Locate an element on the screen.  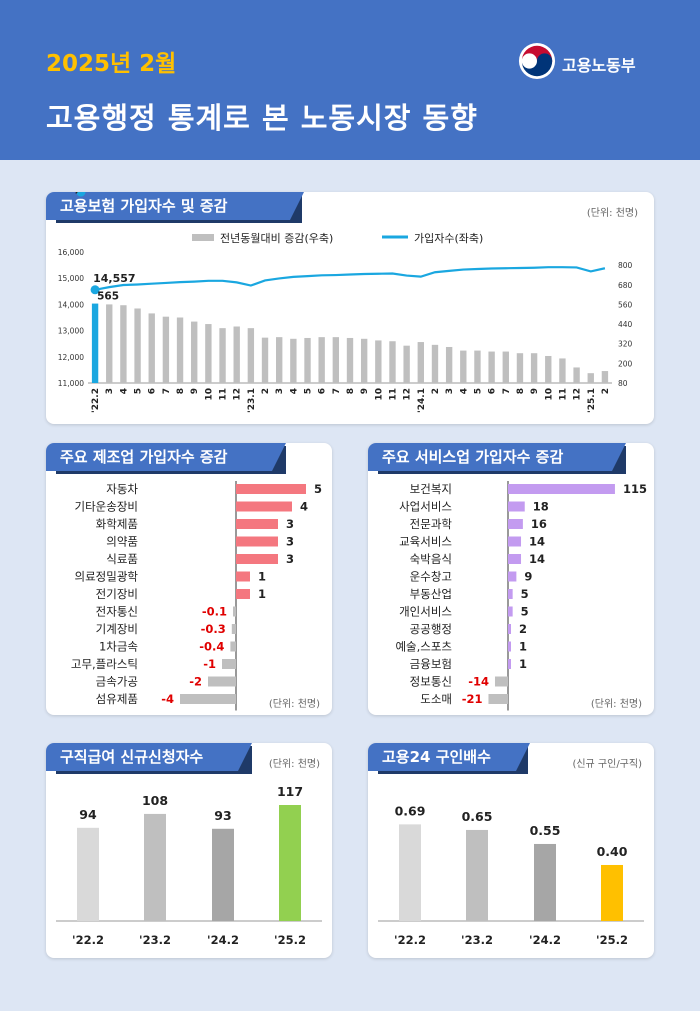
category-label: 운수창고 is located at coordinates (431, 577).